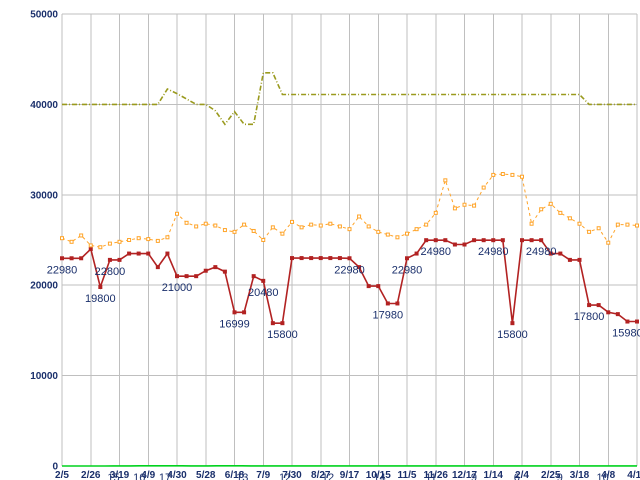 This screenshot has height=480, width=640. Describe the element at coordinates (580, 475) in the screenshot. I see `x-tick-label: 3/18` at that location.